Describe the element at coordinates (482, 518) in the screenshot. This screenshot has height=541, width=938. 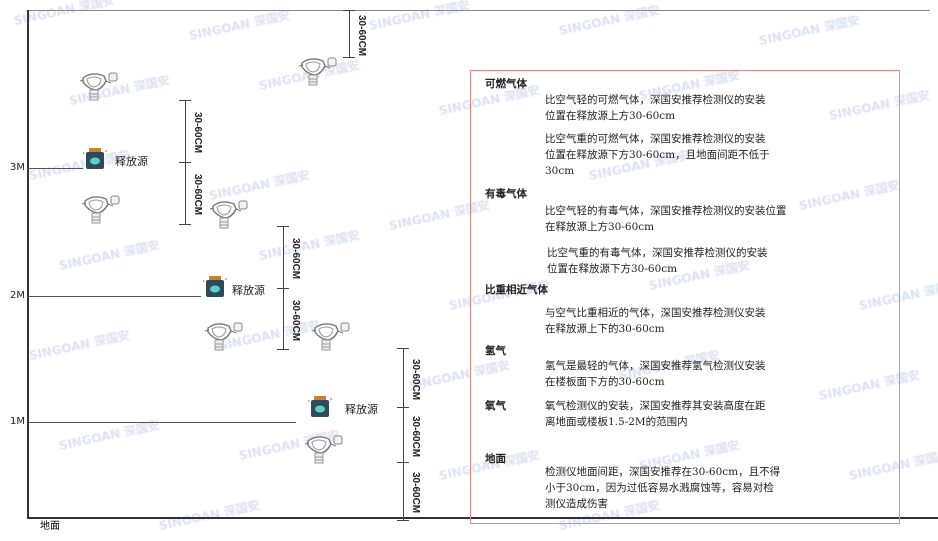
I see `floor-line` at that location.